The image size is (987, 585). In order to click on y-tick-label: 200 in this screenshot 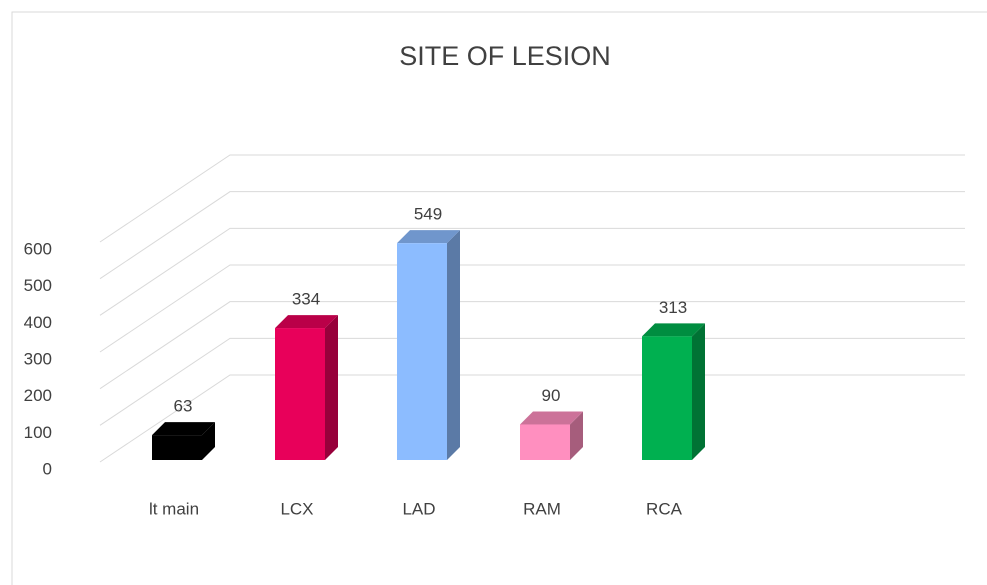, I will do `click(38, 395)`.